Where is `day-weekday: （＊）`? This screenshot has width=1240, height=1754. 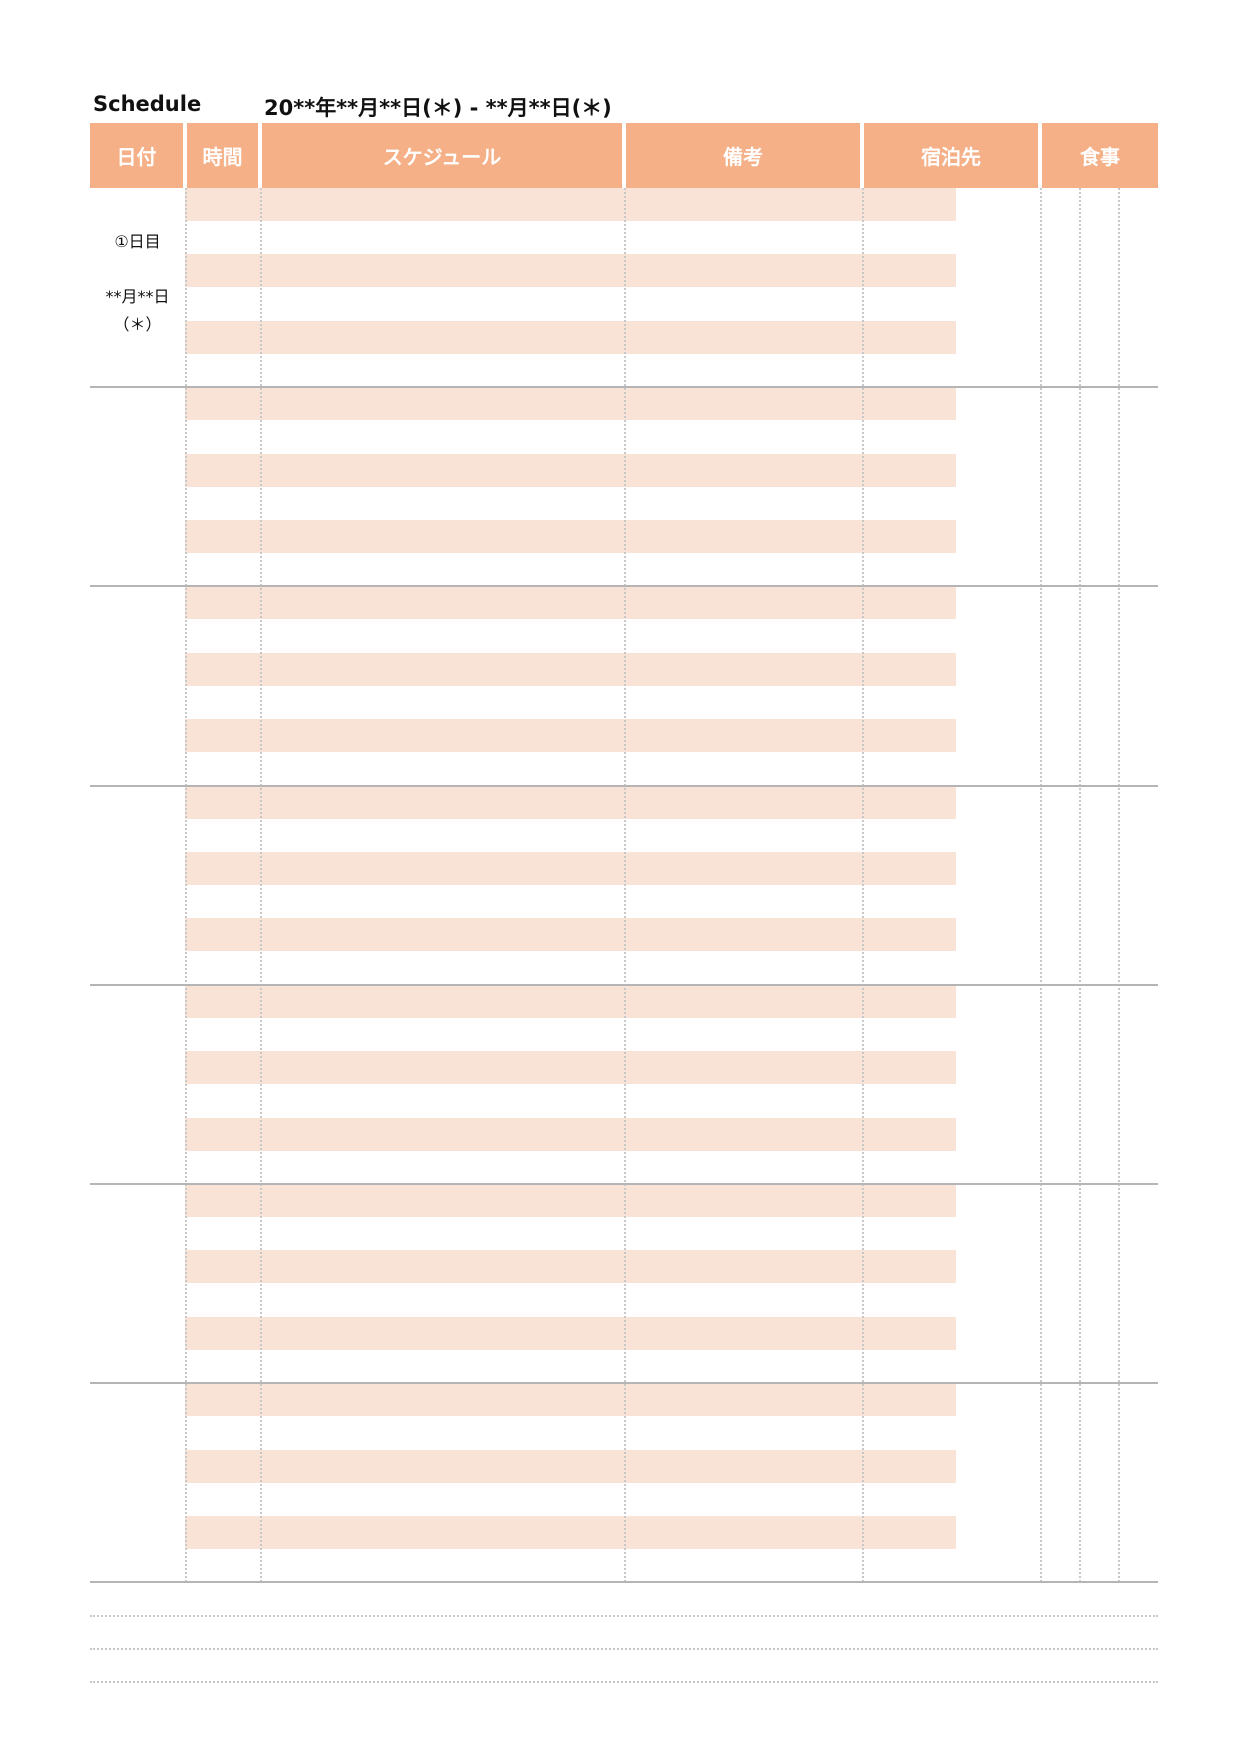 day-weekday: （＊） is located at coordinates (137, 324).